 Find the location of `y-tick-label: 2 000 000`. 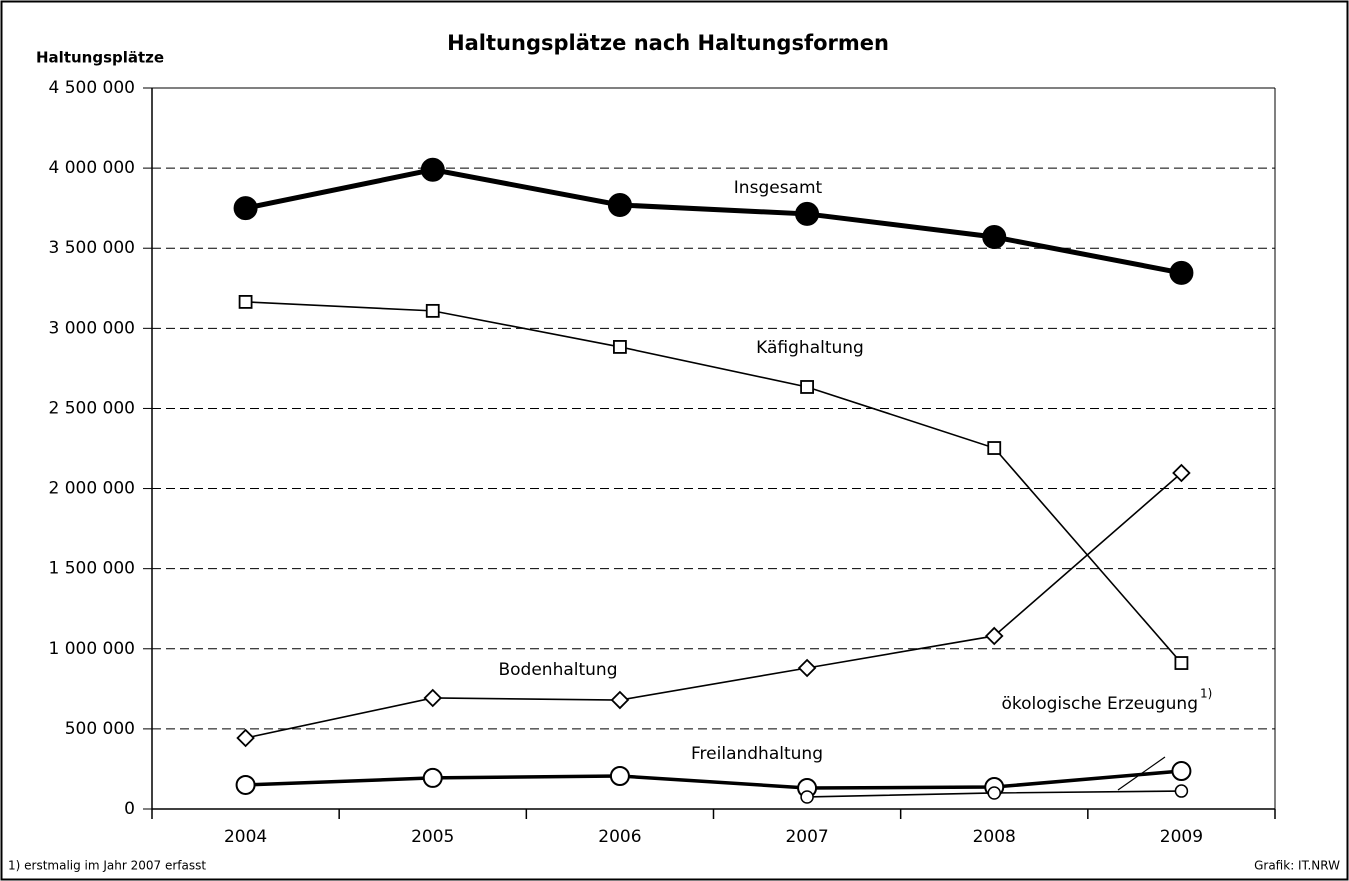

y-tick-label: 2 000 000 is located at coordinates (91, 489).